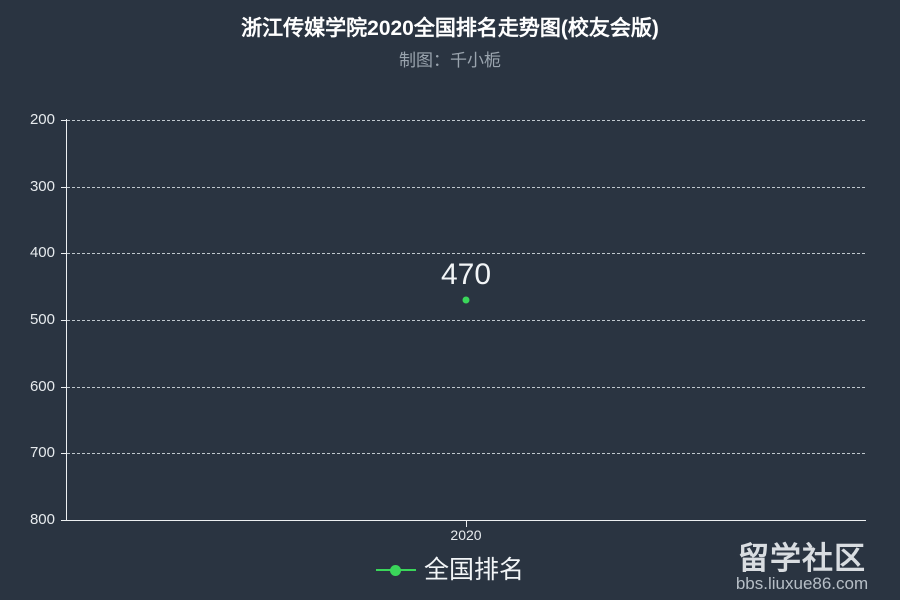 This screenshot has height=600, width=900. I want to click on watermark: 留学社区 bbs.liuxue86.com, so click(802, 568).